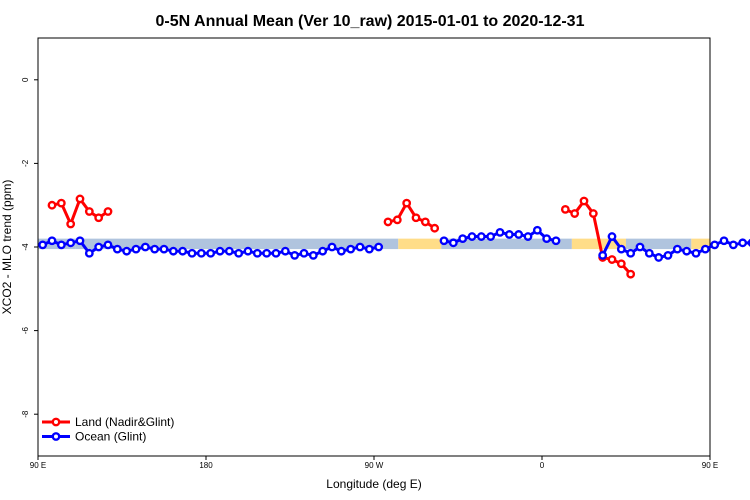 This screenshot has height=500, width=750. What do you see at coordinates (108, 429) in the screenshot?
I see `legend: Land (Nadir&Glint)Ocean (Glint)` at bounding box center [108, 429].